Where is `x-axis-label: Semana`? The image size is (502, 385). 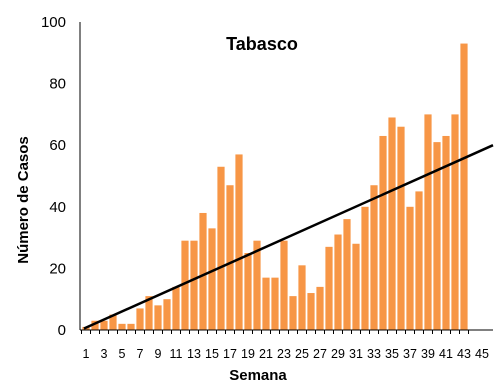 x-axis-label: Semana is located at coordinates (258, 375).